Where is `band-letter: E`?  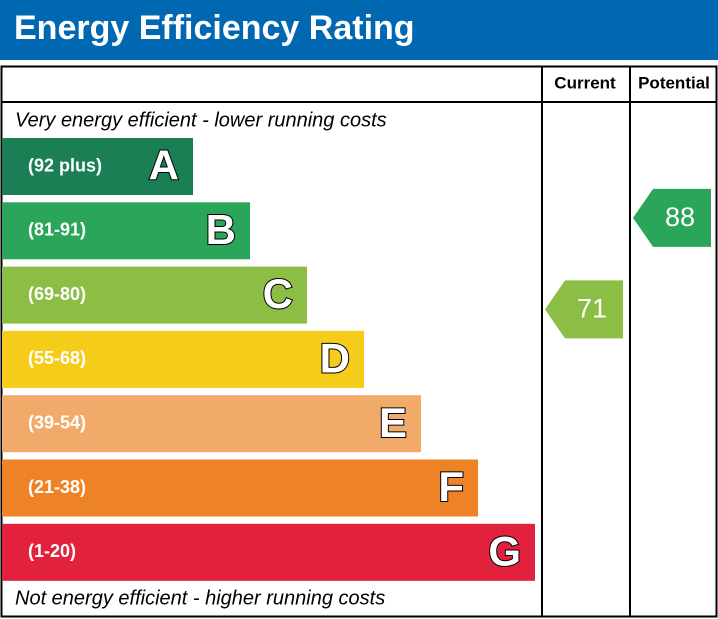
band-letter: E is located at coordinates (393, 422).